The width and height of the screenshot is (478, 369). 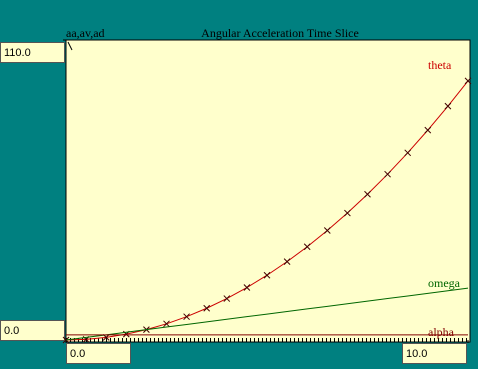 I want to click on chart-title: Angular Acceleration Time Slice, so click(x=280, y=33).